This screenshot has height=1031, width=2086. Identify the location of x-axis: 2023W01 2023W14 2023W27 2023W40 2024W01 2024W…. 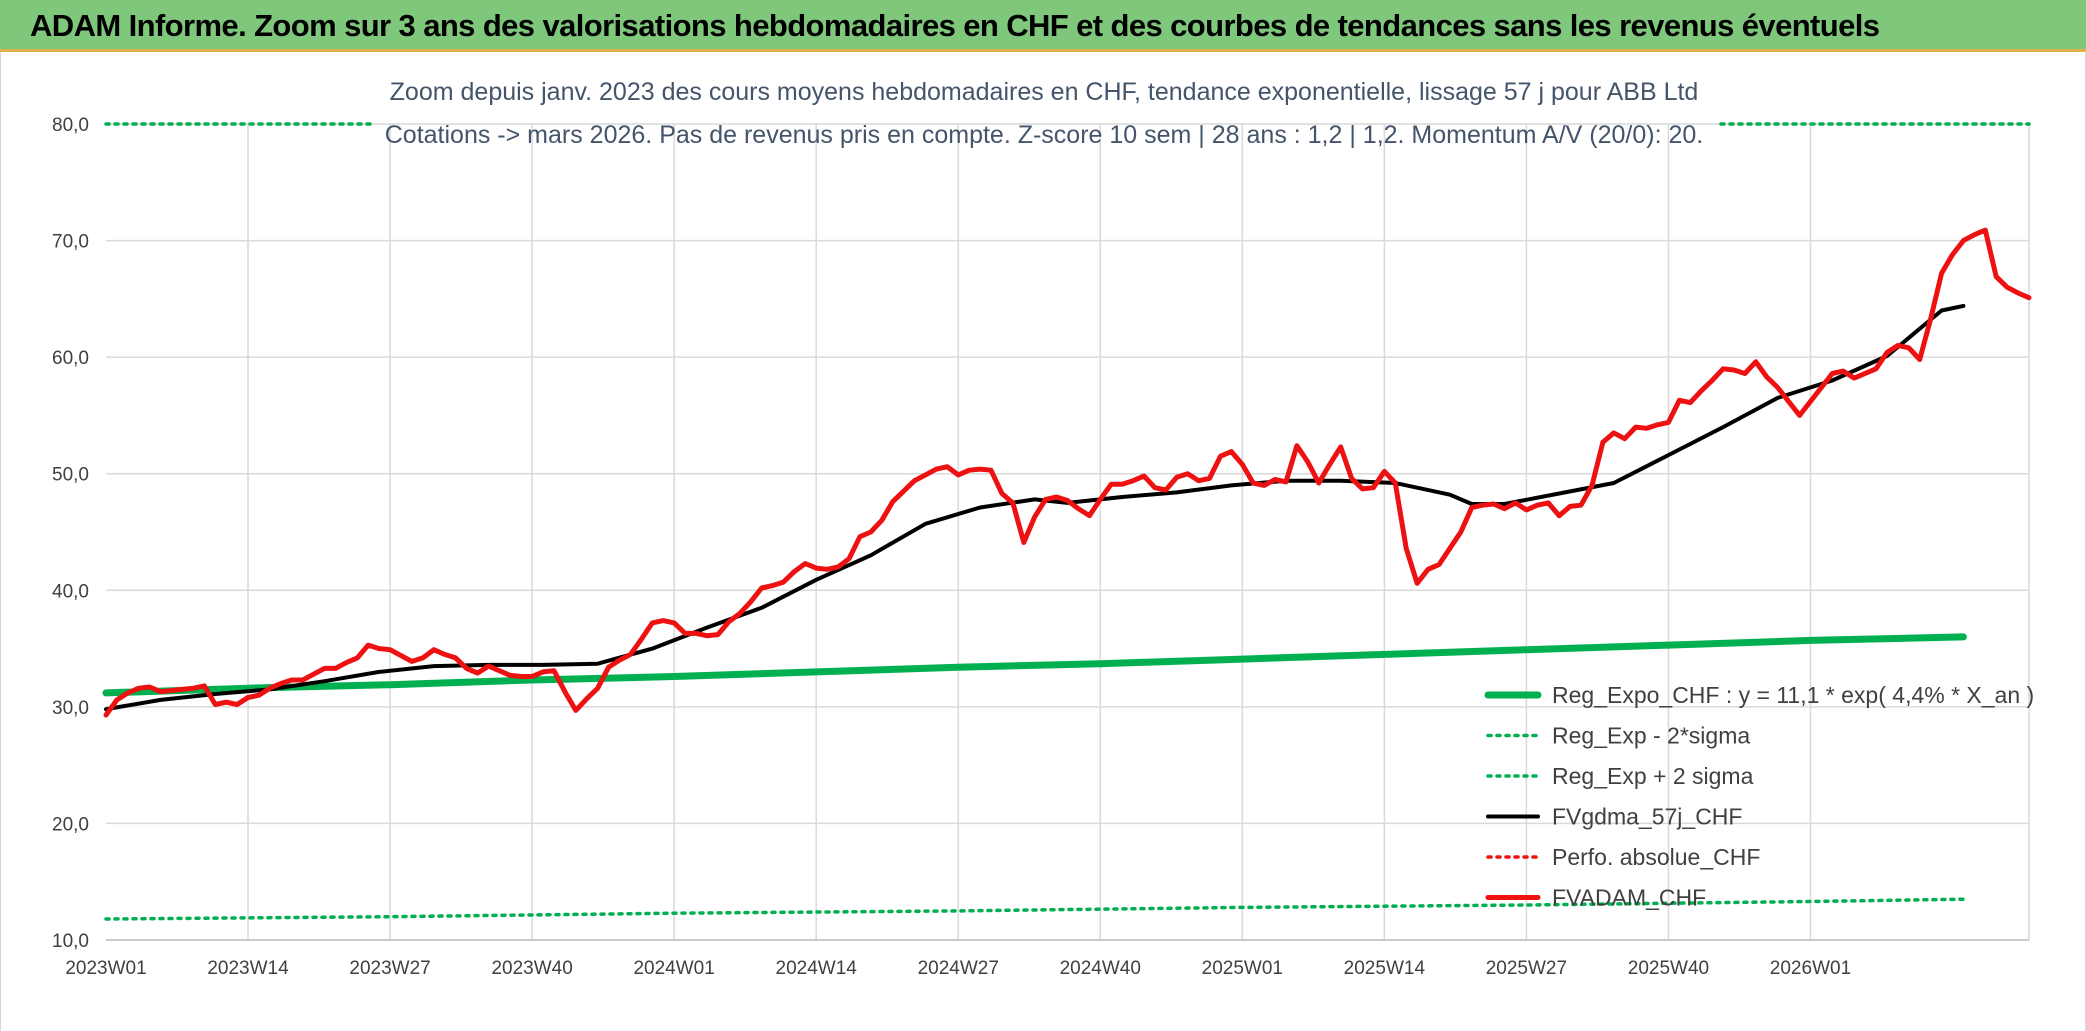
(958, 968).